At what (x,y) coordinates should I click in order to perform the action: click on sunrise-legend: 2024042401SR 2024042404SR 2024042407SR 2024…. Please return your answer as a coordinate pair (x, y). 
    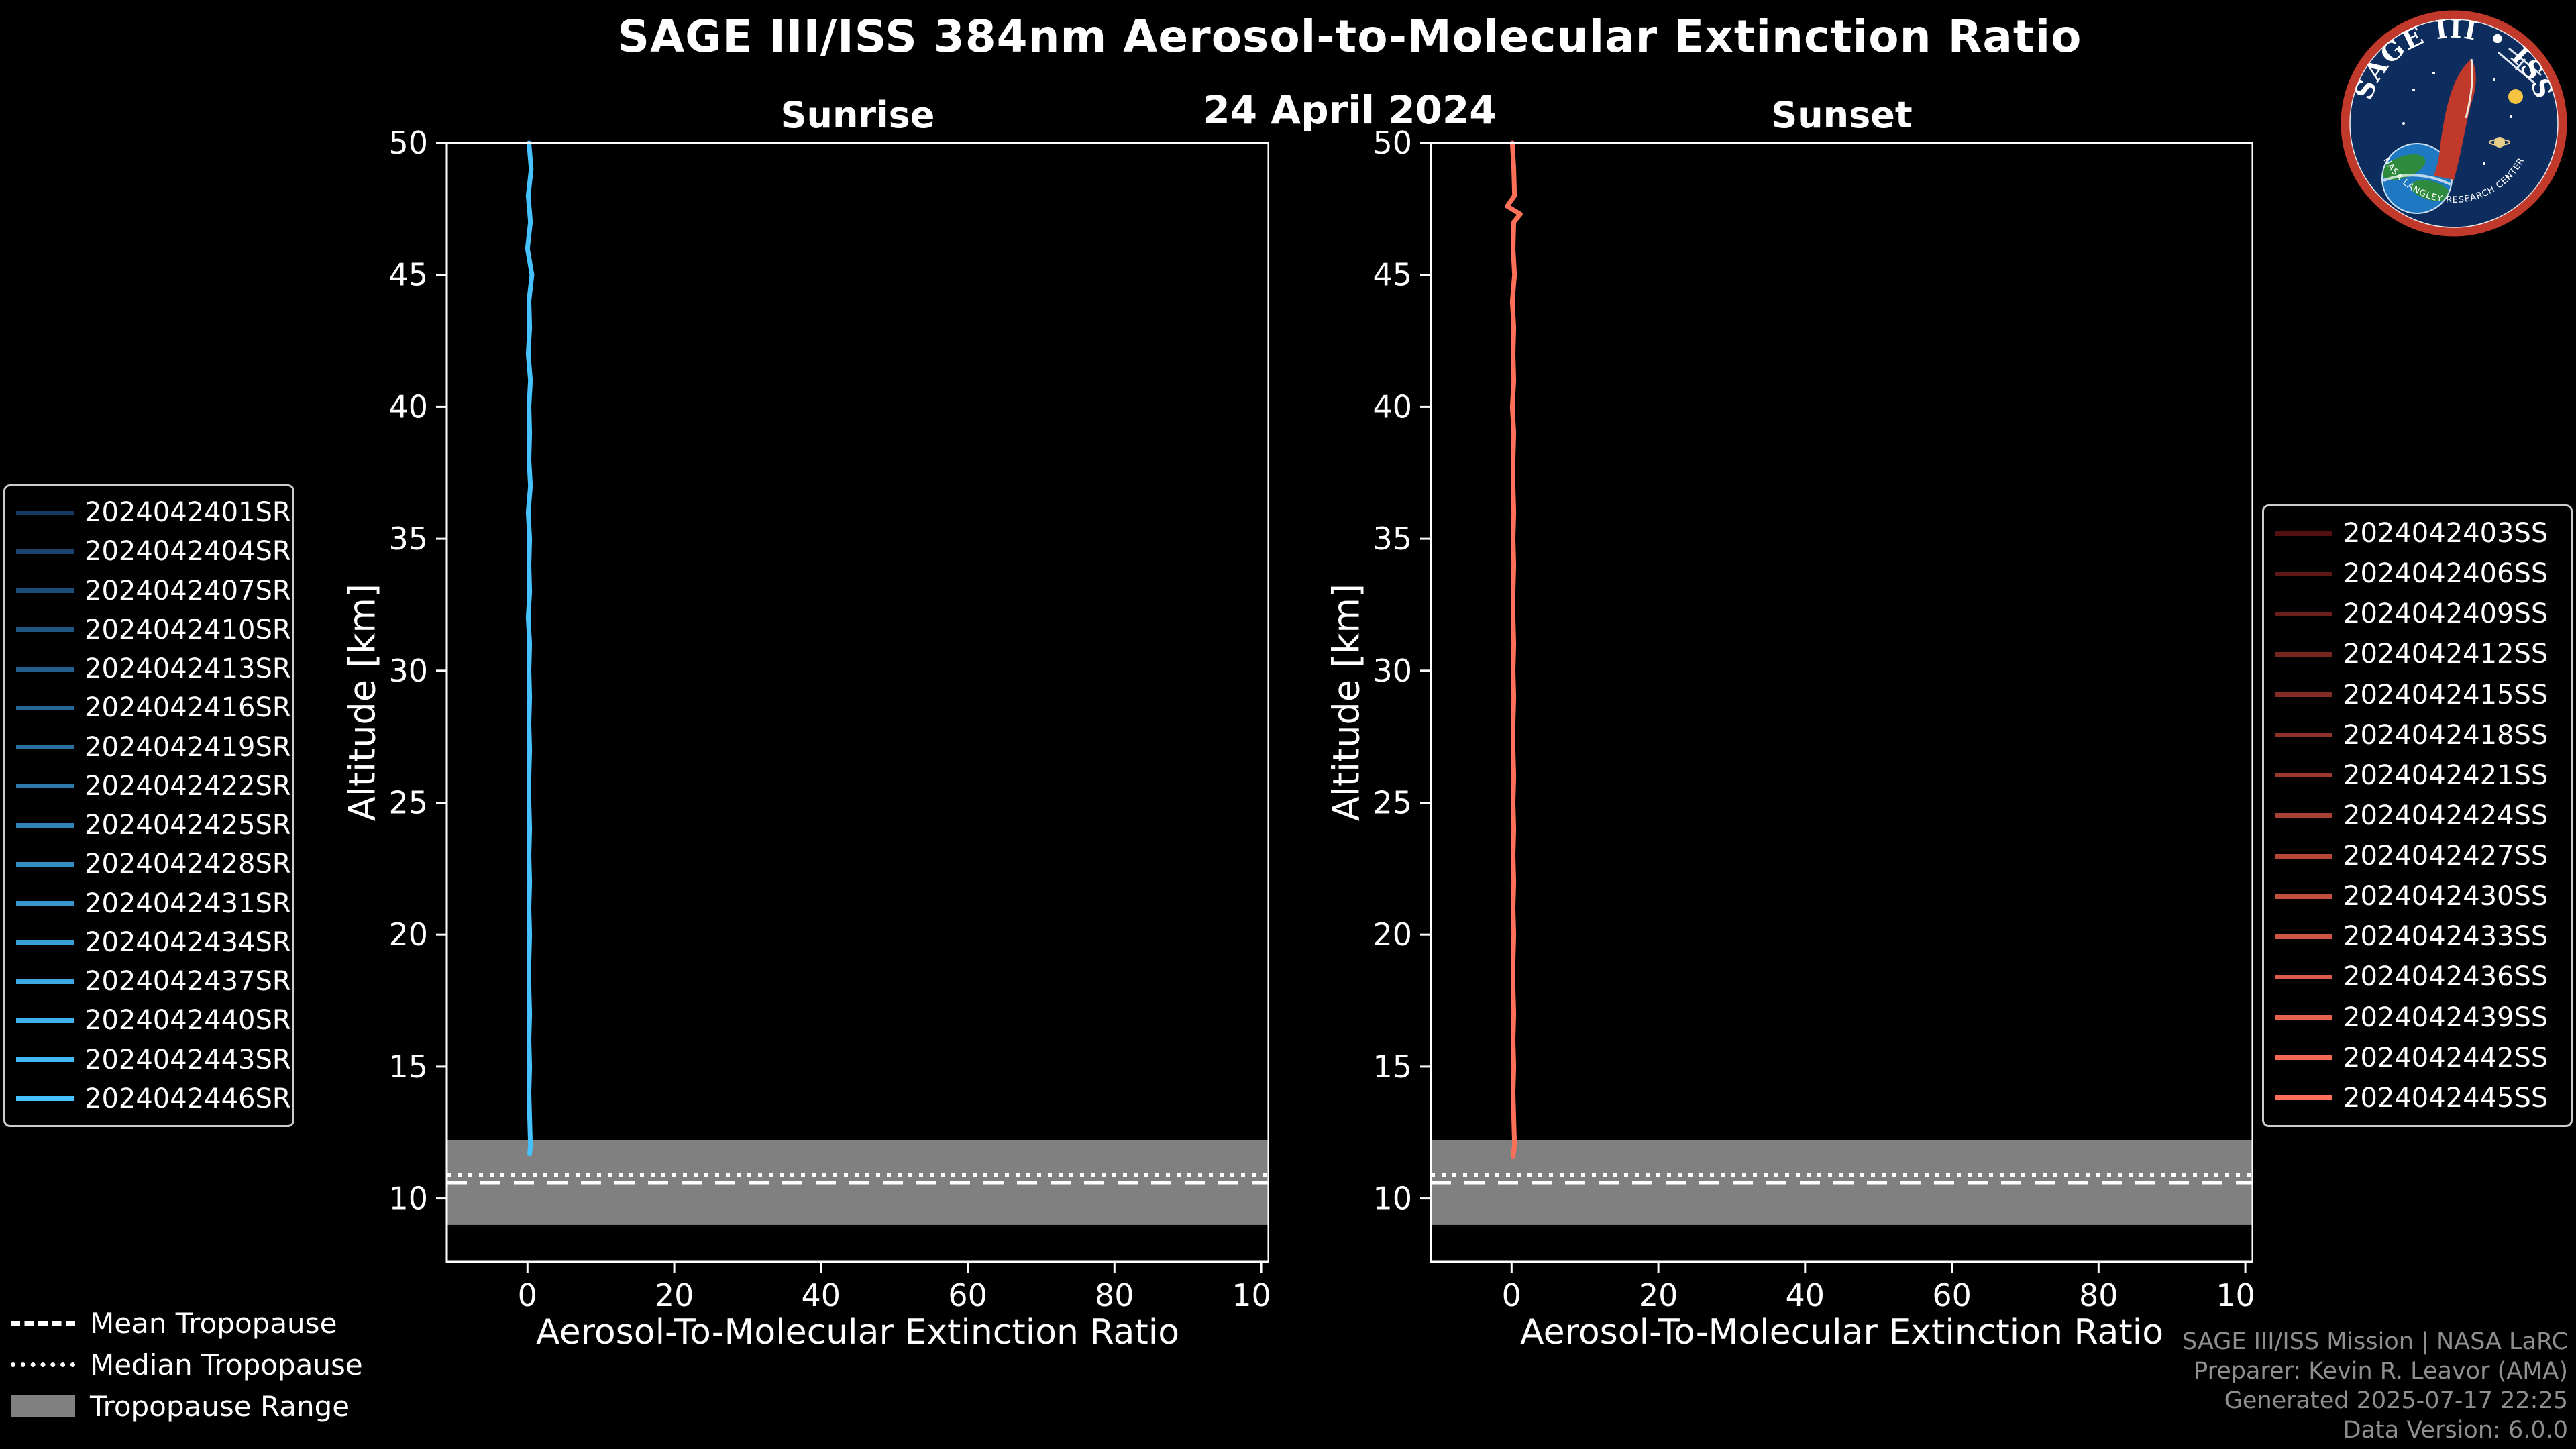
    Looking at the image, I should click on (148, 805).